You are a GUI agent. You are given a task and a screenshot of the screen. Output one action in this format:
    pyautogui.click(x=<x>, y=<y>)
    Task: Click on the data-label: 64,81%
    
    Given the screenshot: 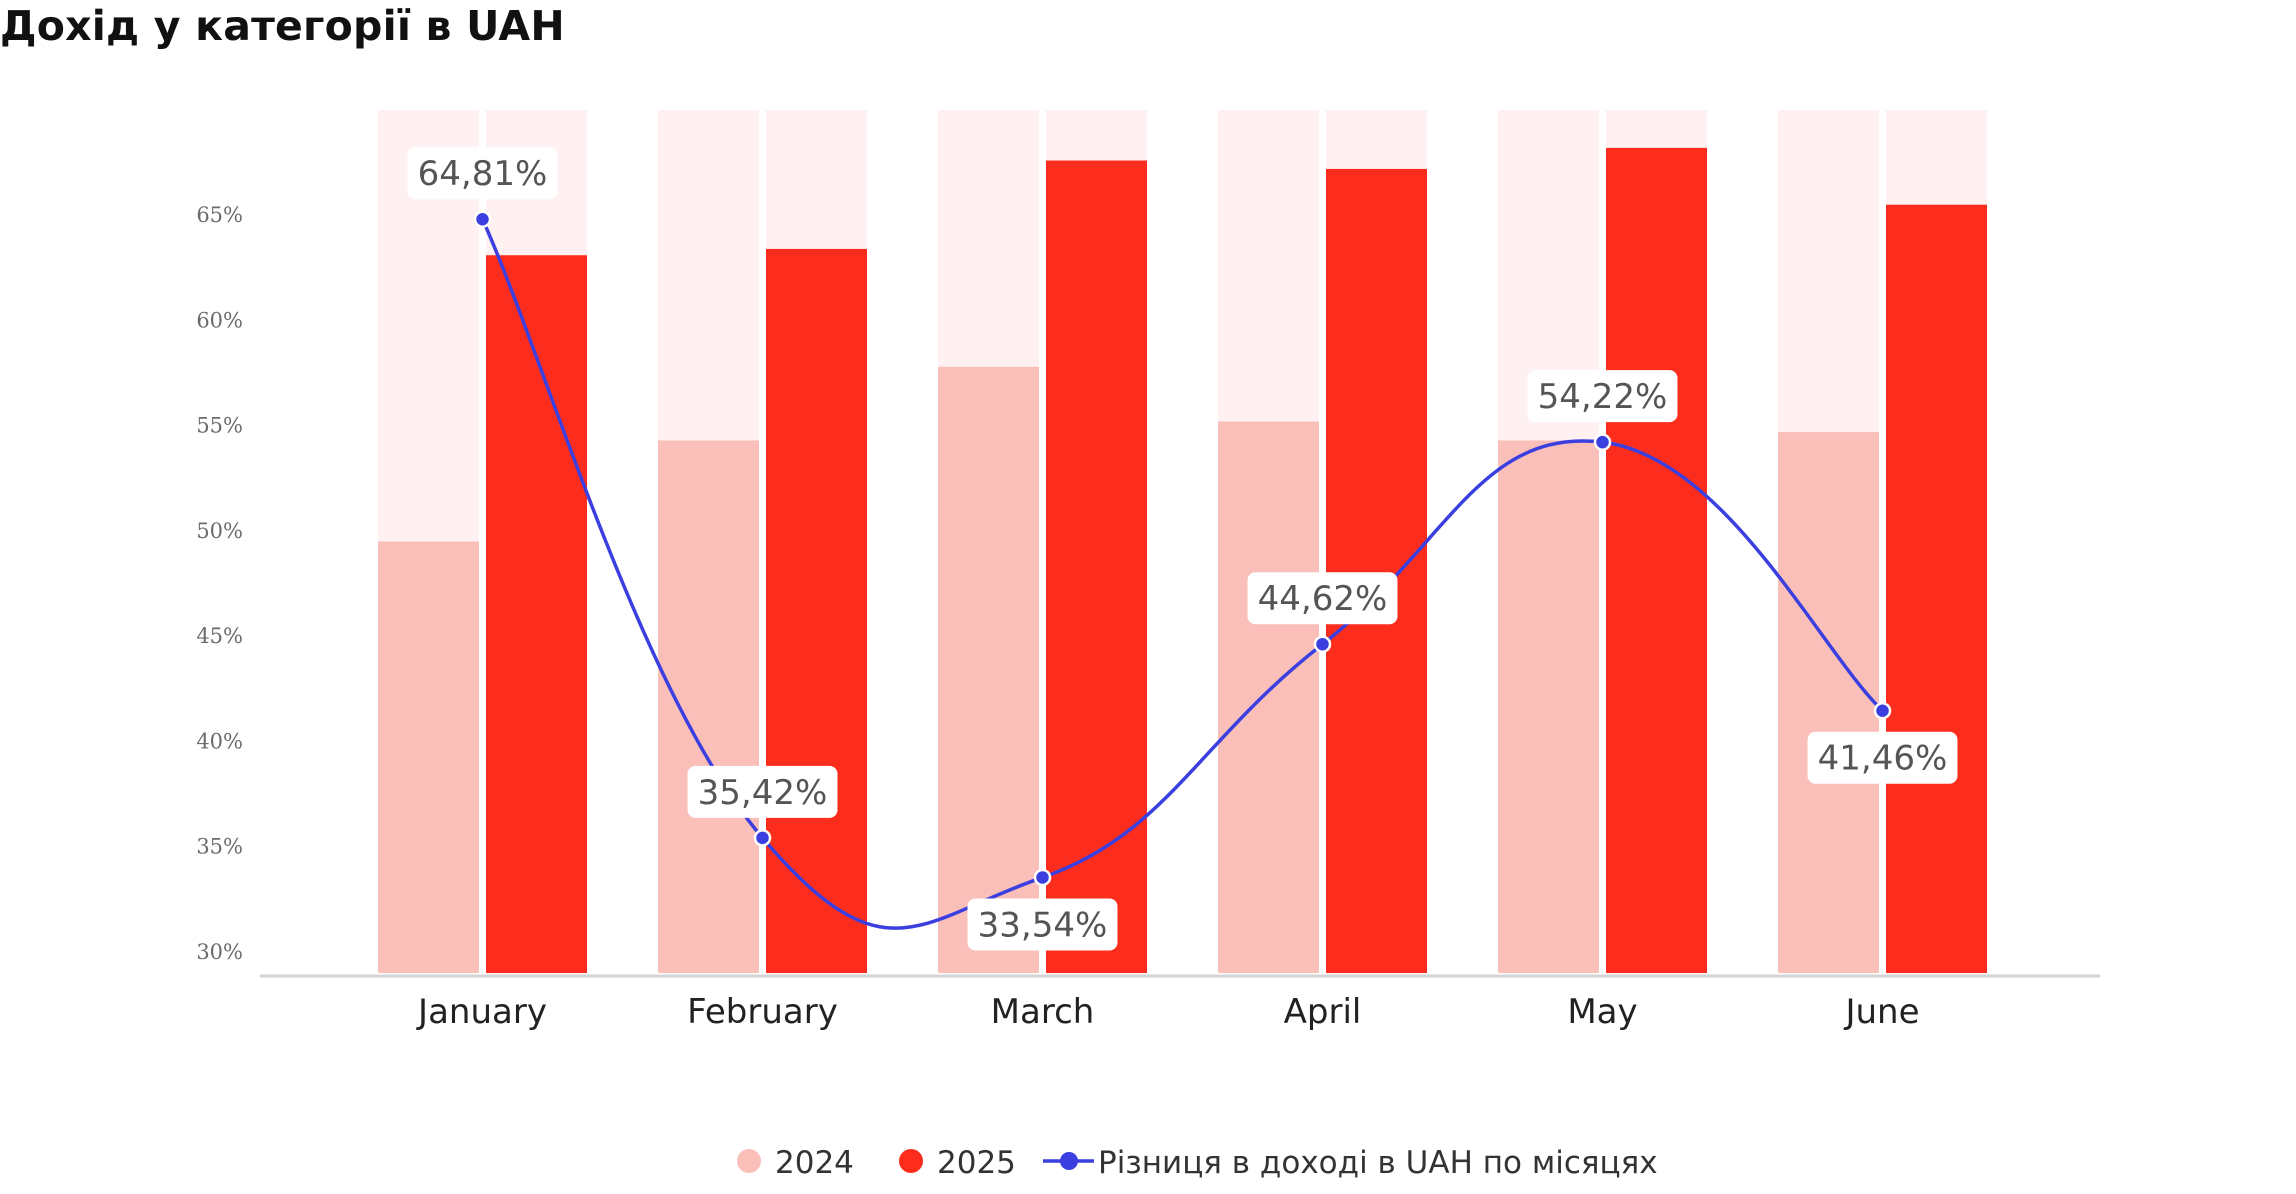 What is the action you would take?
    pyautogui.click(x=482, y=173)
    